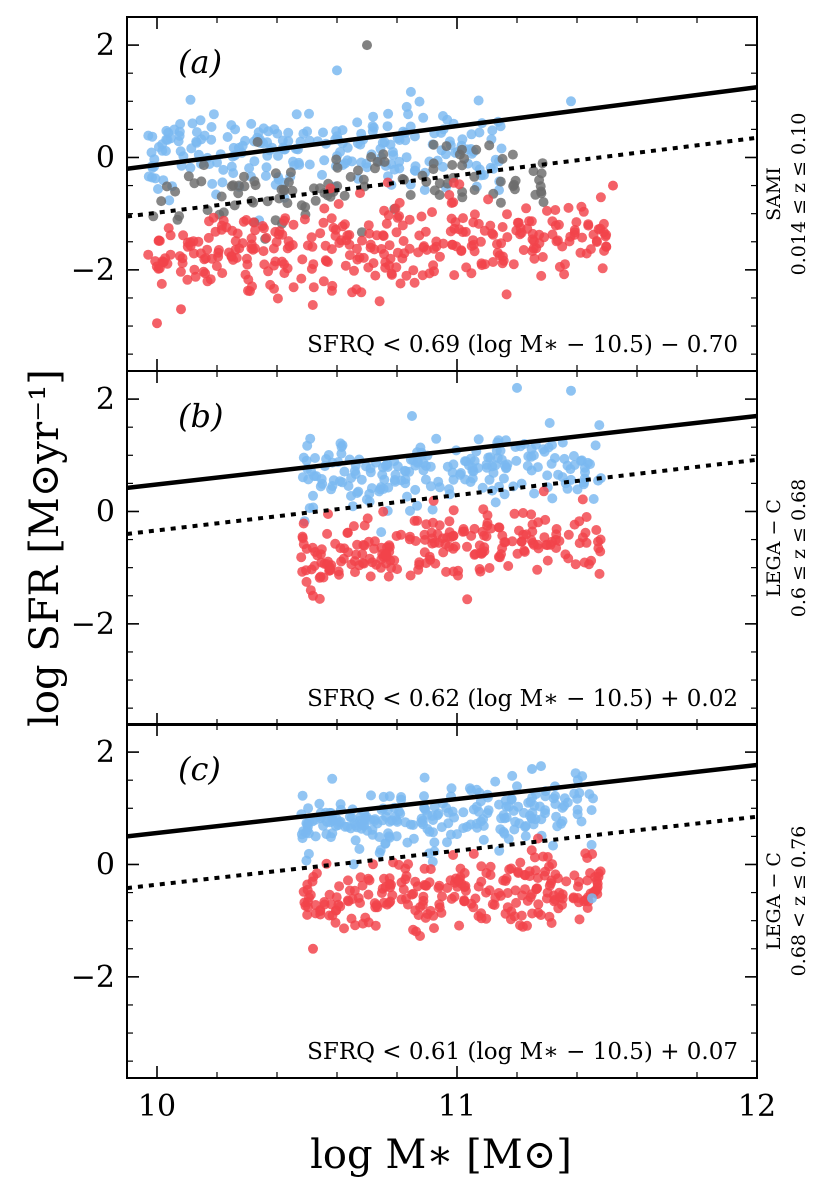 Image resolution: width=830 pixels, height=1196 pixels. I want to click on threshold-annotation: SFRQ < 0.61 (log M∗ − 10.5) + 0.07, so click(522, 1052).